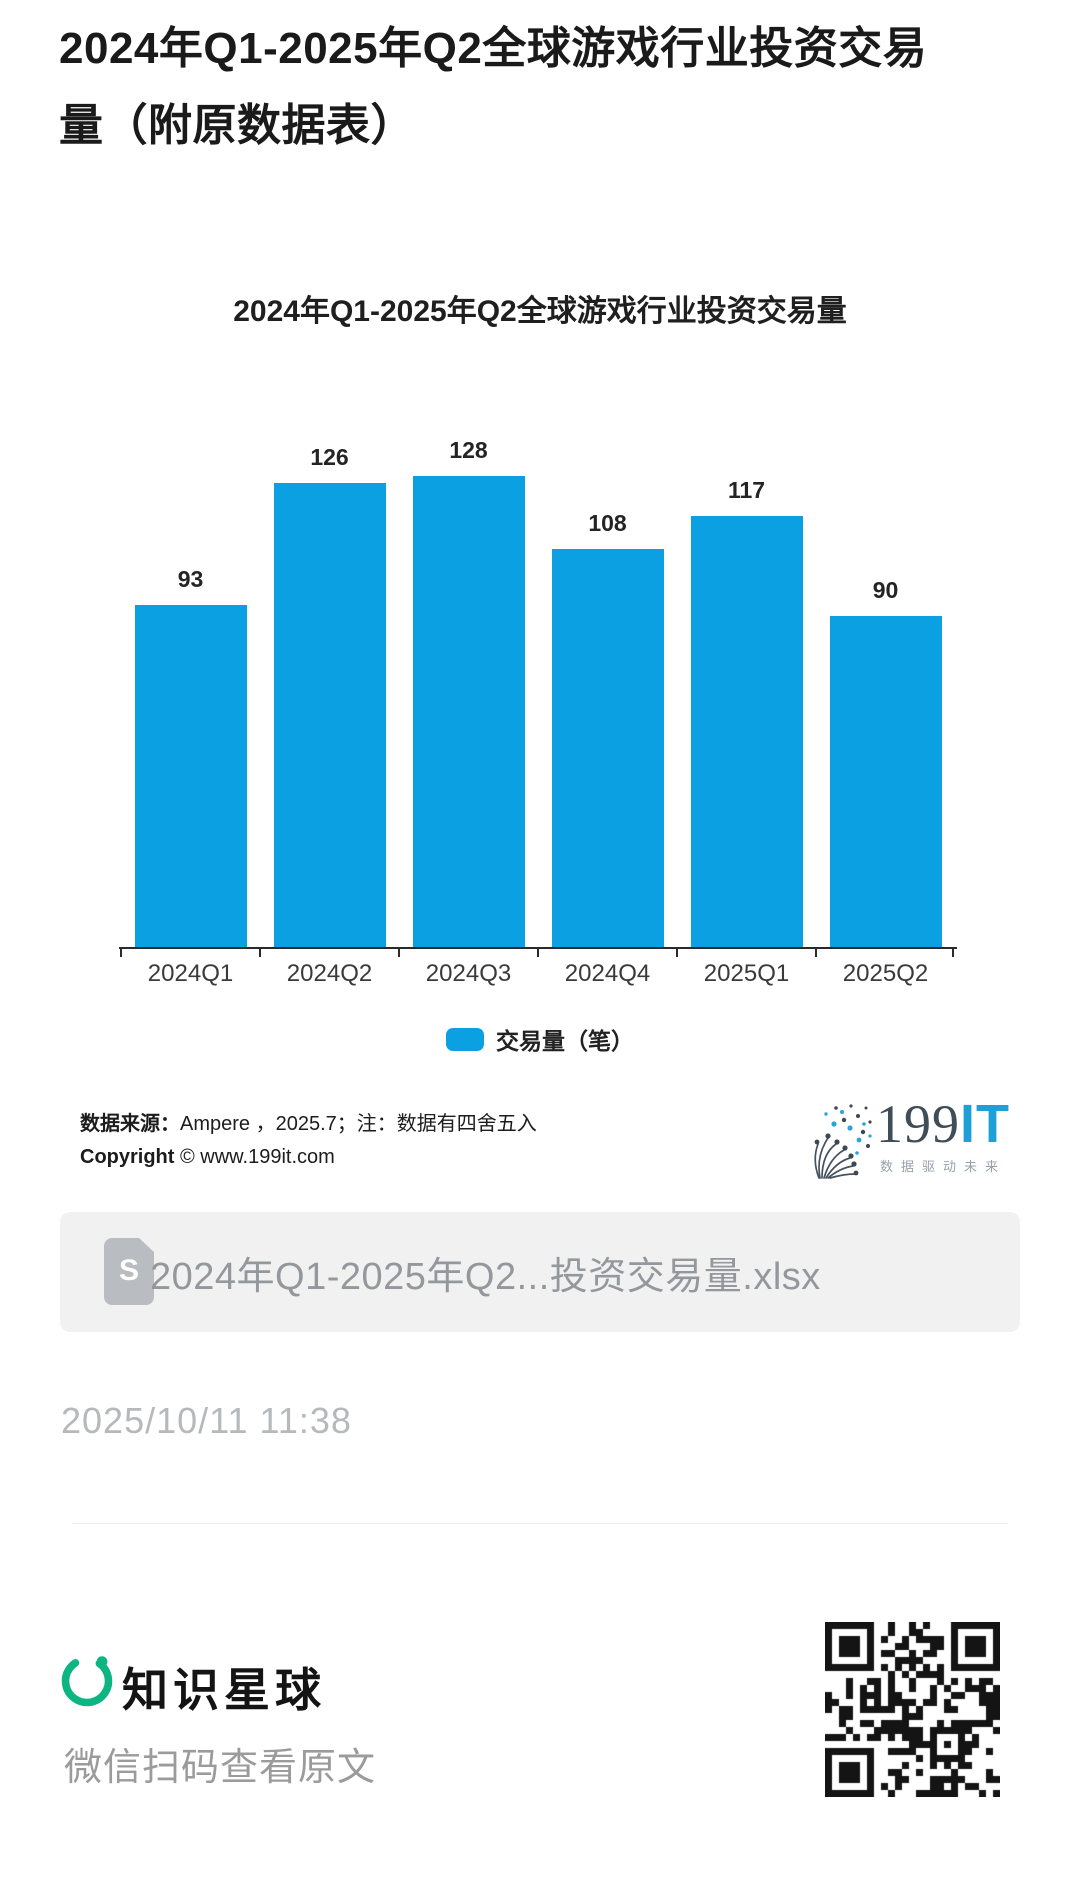 This screenshot has width=1080, height=1893. I want to click on x-axis-label: 2024Q2, so click(329, 973).